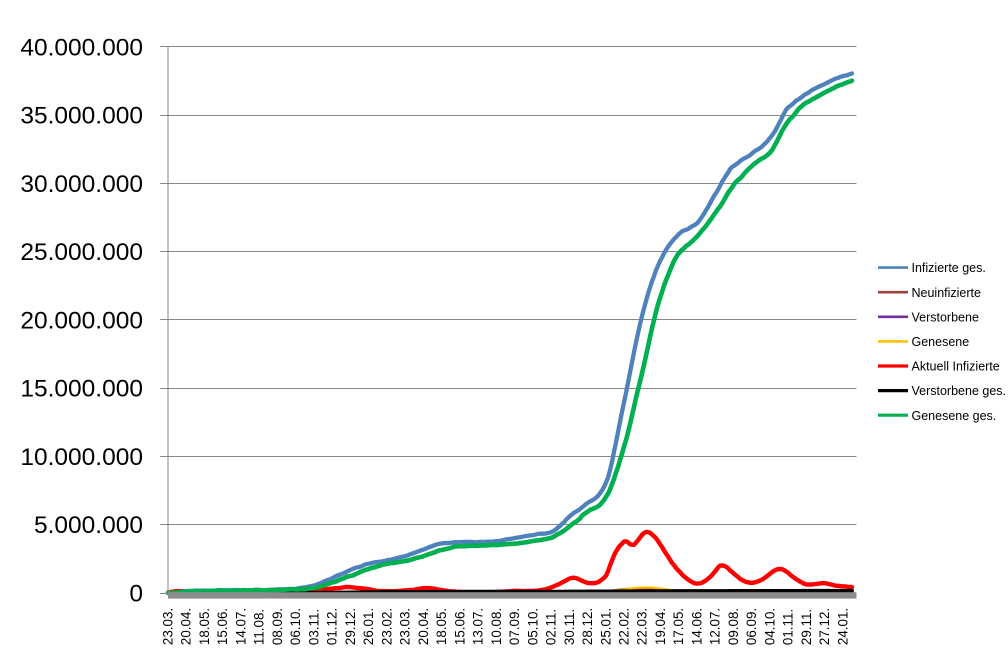  I want to click on svg-text: 24.01., so click(842, 626).